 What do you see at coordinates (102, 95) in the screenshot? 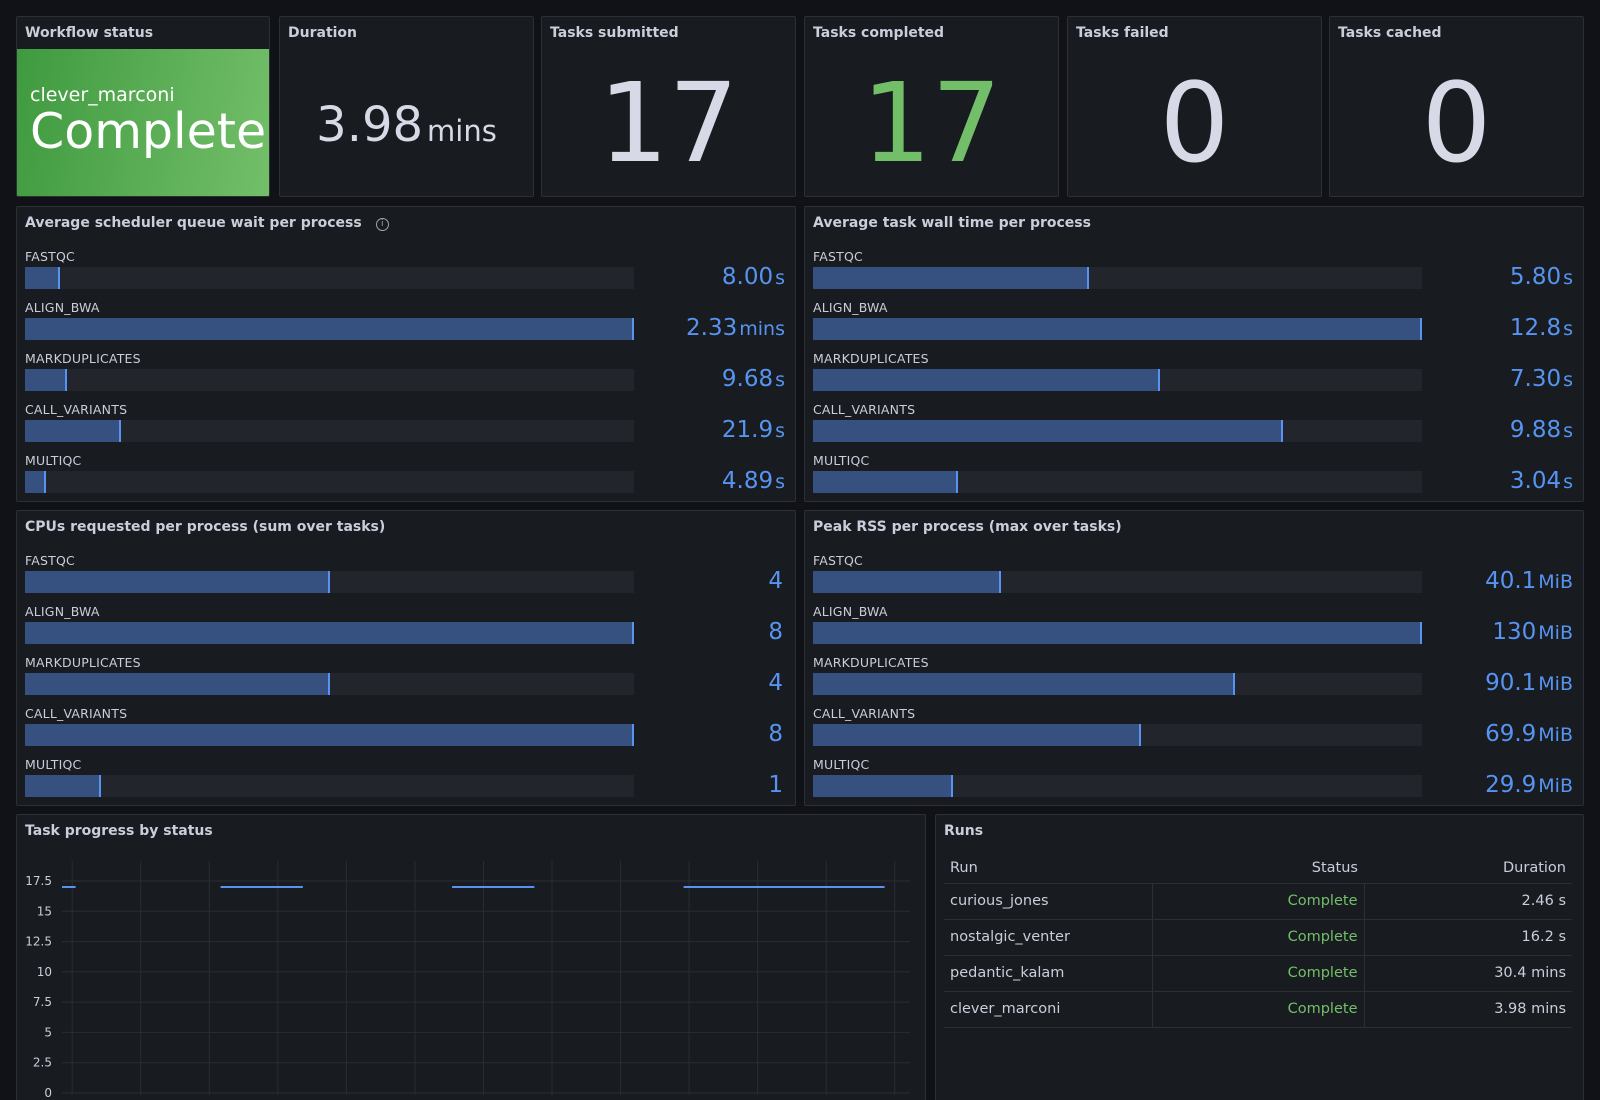
I see `run-name: clever_marconi` at bounding box center [102, 95].